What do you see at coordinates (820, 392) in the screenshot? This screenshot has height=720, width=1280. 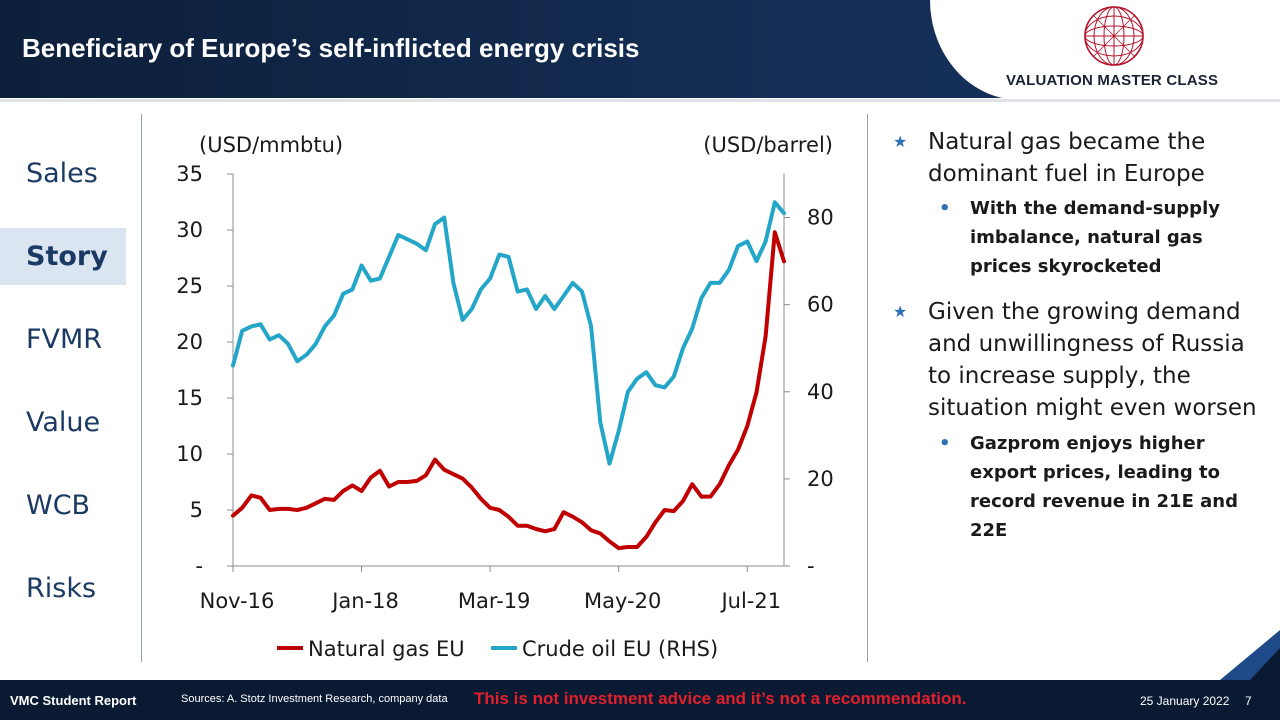 I see `right-tick-label: 40` at bounding box center [820, 392].